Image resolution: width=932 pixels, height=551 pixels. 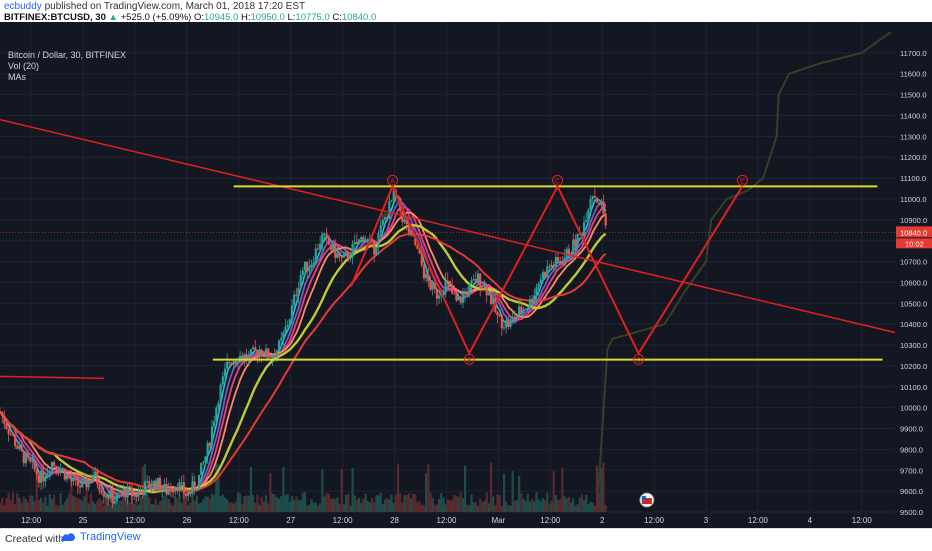 What do you see at coordinates (290, 520) in the screenshot?
I see `time-tick-label: 27` at bounding box center [290, 520].